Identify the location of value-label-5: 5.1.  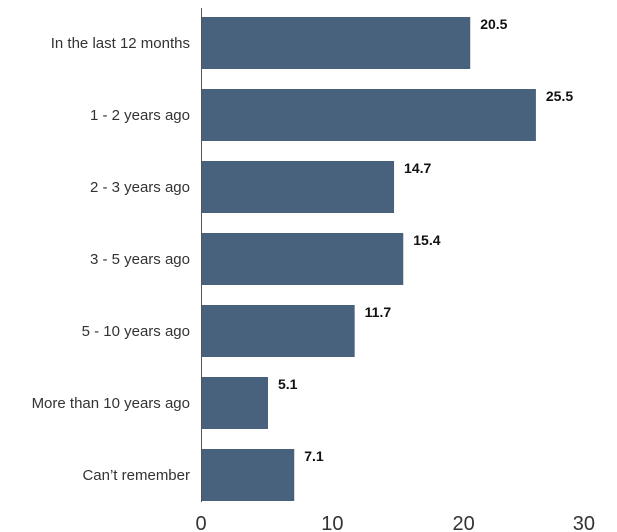
(288, 384).